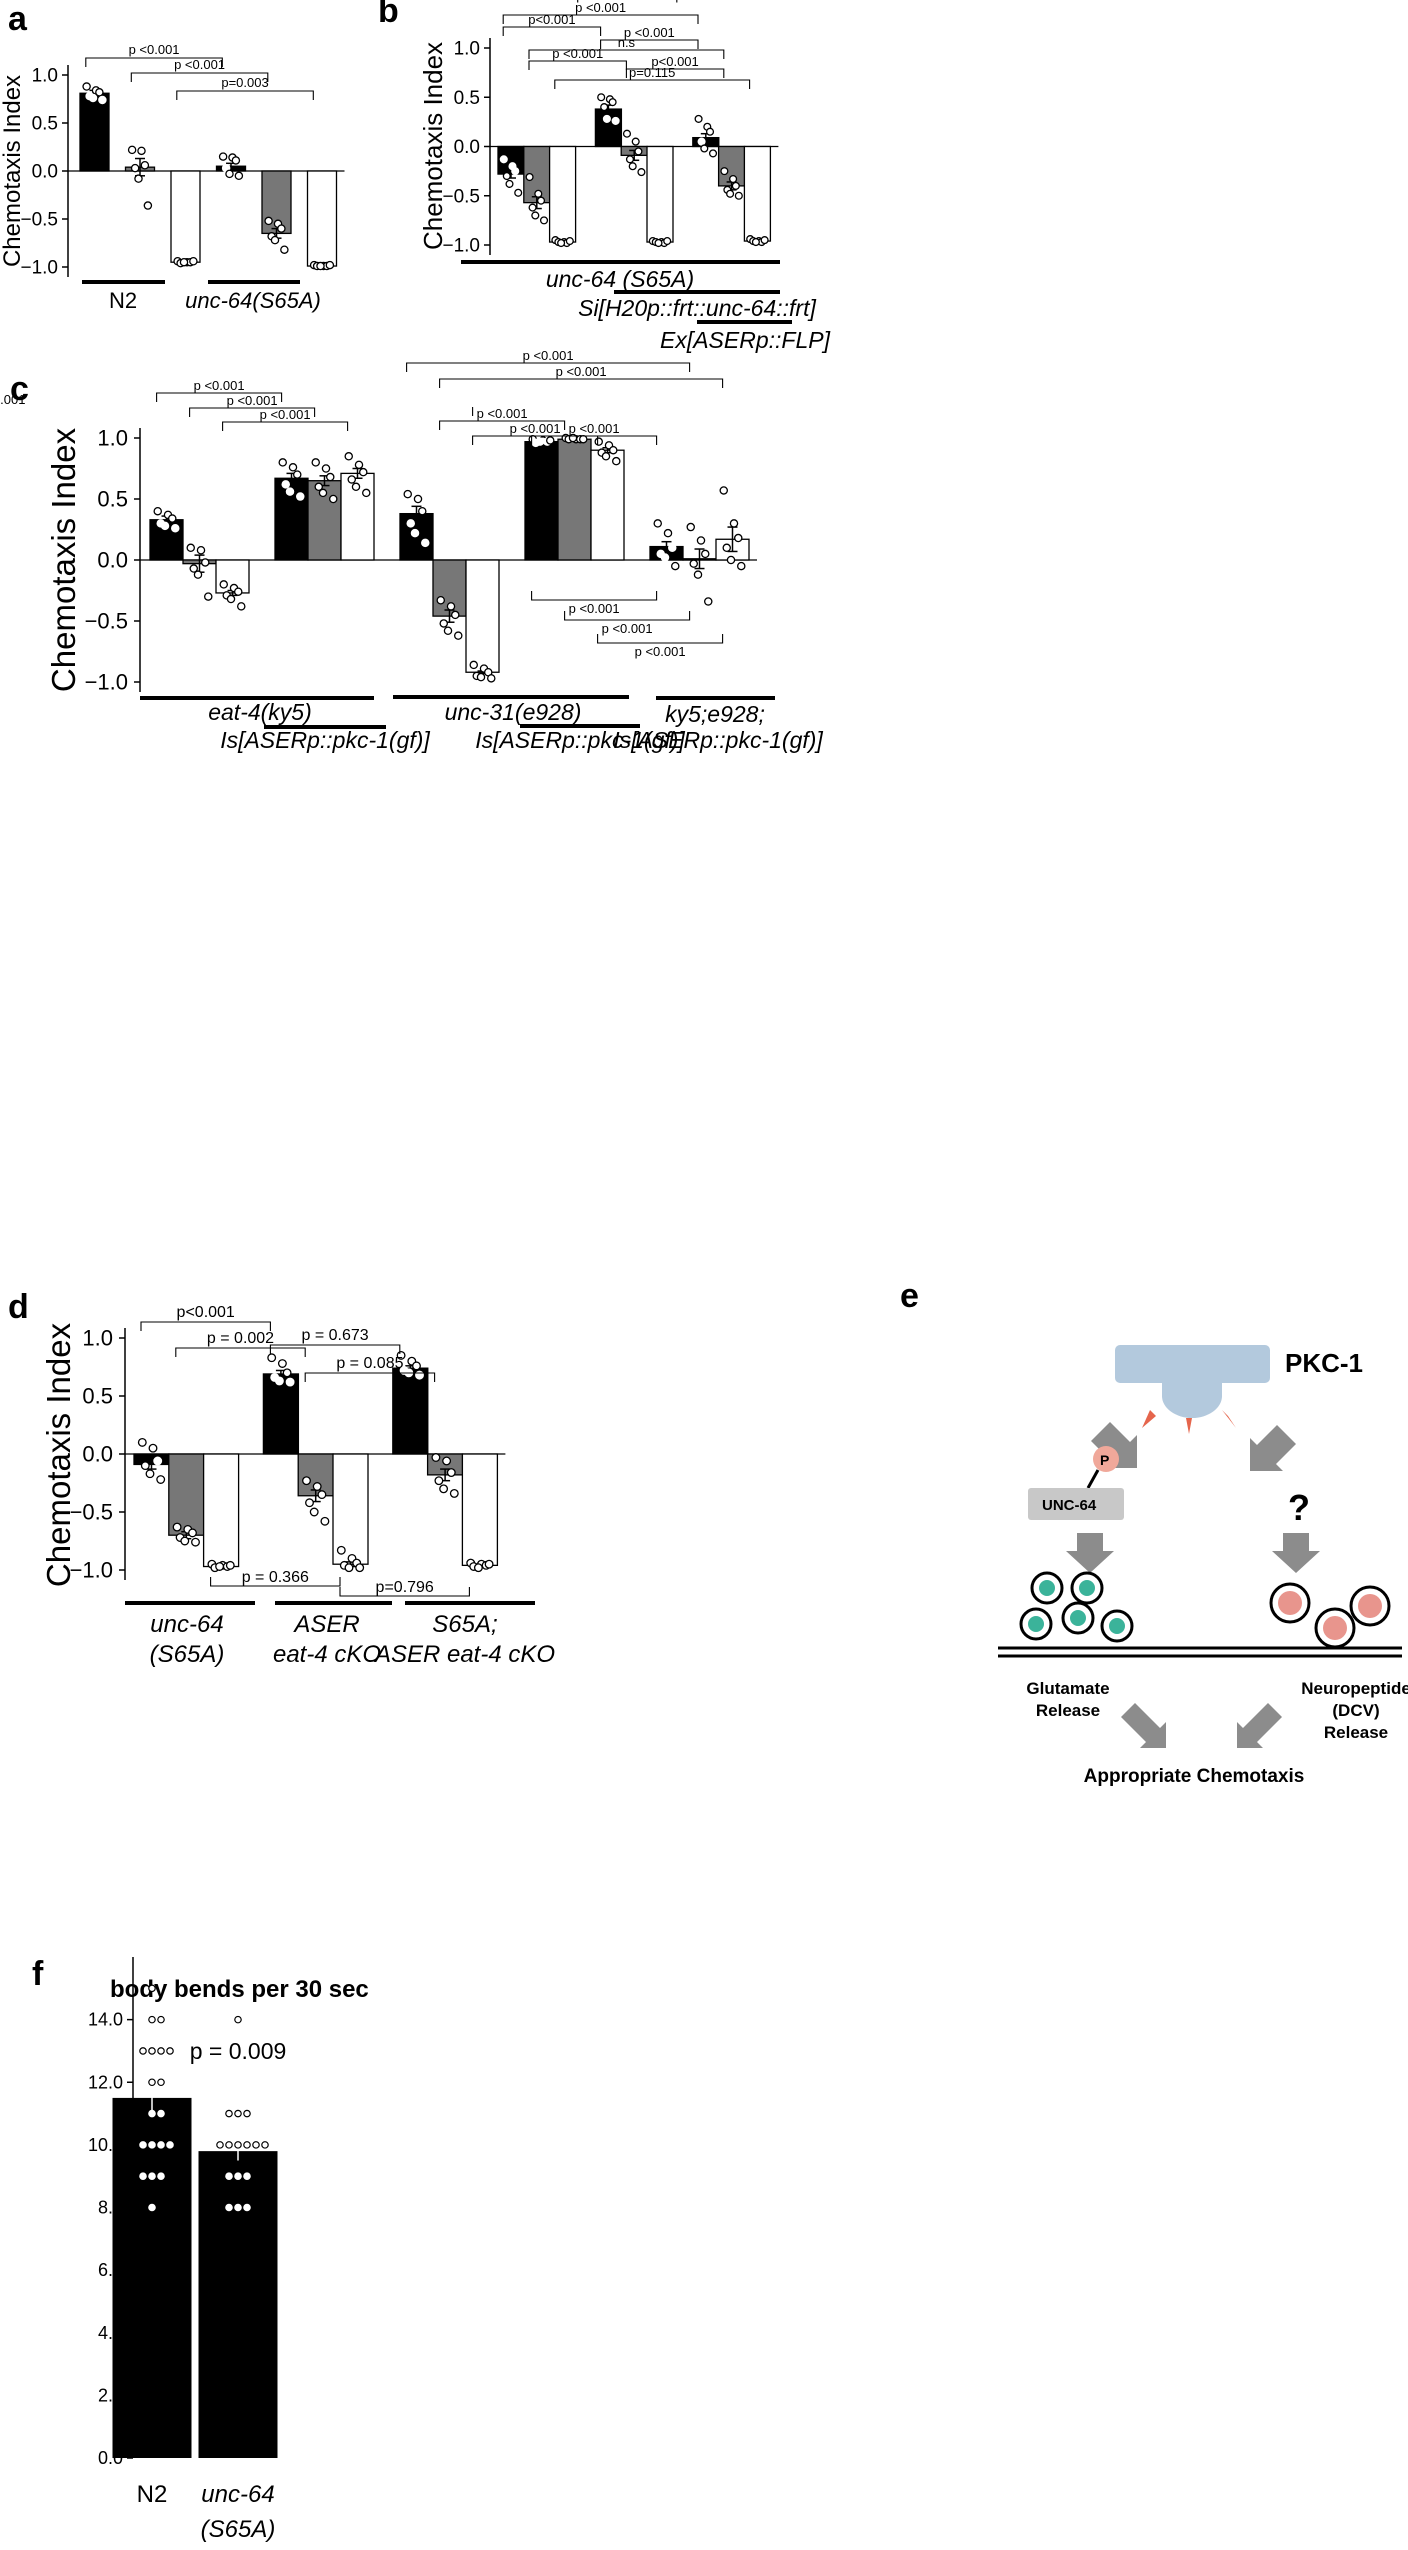 The height and width of the screenshot is (2550, 1408). What do you see at coordinates (335, 1335) in the screenshot?
I see `p-value-label: p = 0.673` at bounding box center [335, 1335].